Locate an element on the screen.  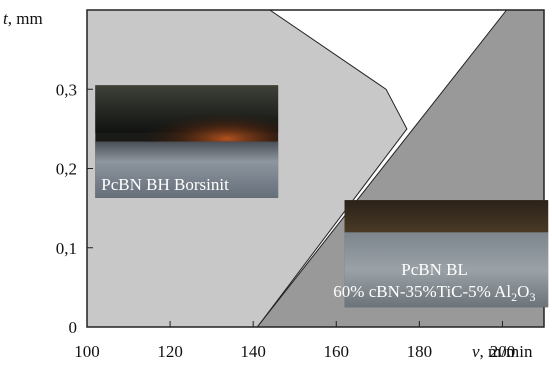
y-axis-unit: , mm is located at coordinates (25, 18).